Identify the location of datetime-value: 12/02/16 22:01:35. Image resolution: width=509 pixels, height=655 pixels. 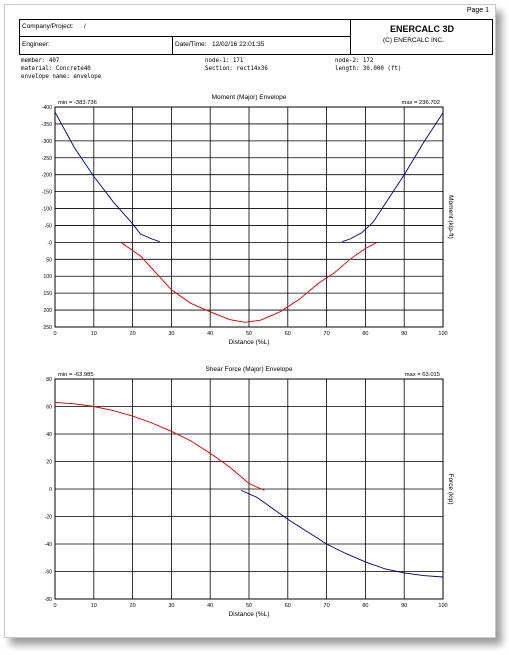
(238, 44).